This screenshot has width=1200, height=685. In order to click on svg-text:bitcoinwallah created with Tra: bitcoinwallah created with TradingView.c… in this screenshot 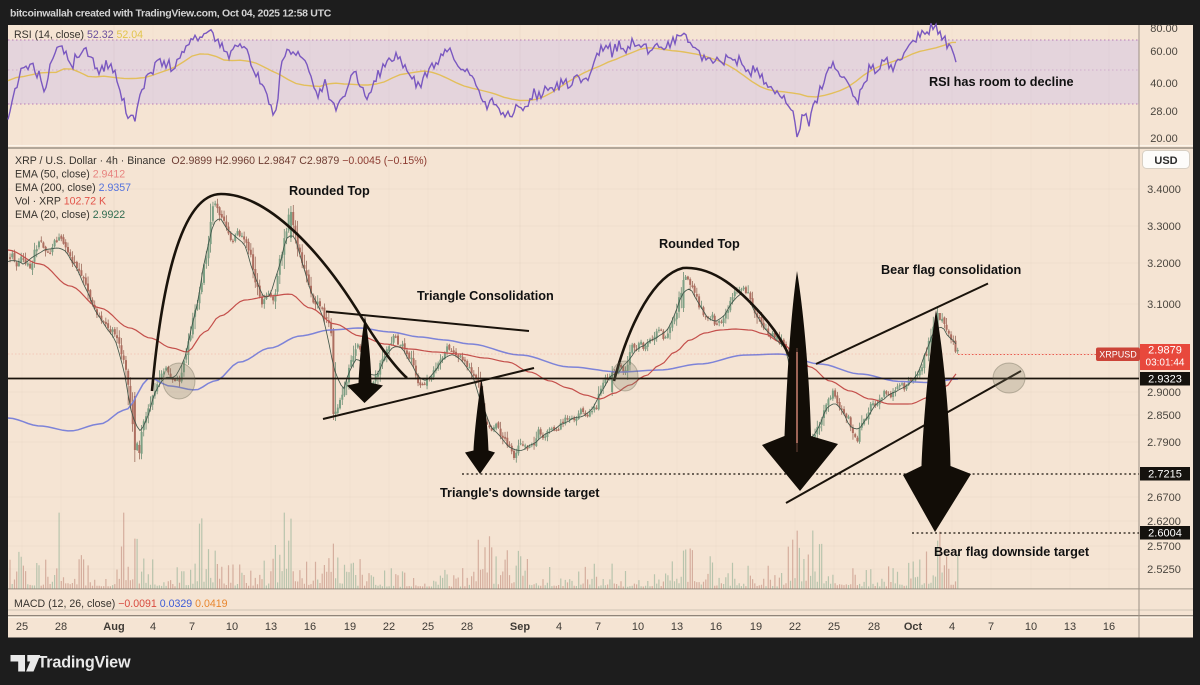, I will do `click(171, 14)`.